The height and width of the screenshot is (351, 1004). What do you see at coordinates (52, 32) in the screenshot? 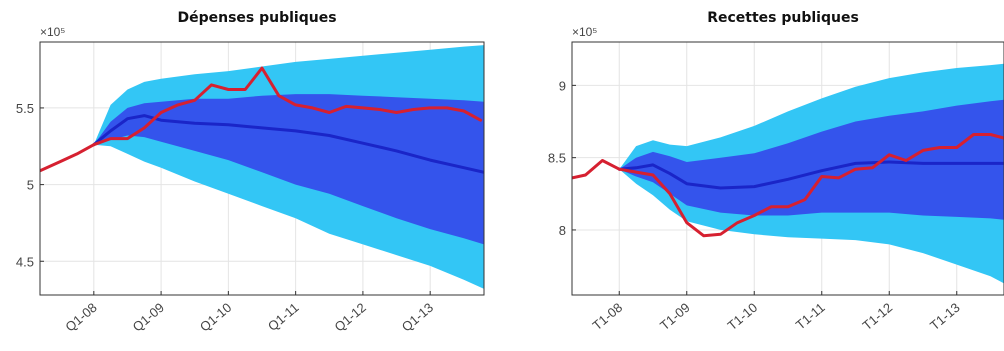
I see `chart-1-multiplier: ×10⁵` at bounding box center [52, 32].